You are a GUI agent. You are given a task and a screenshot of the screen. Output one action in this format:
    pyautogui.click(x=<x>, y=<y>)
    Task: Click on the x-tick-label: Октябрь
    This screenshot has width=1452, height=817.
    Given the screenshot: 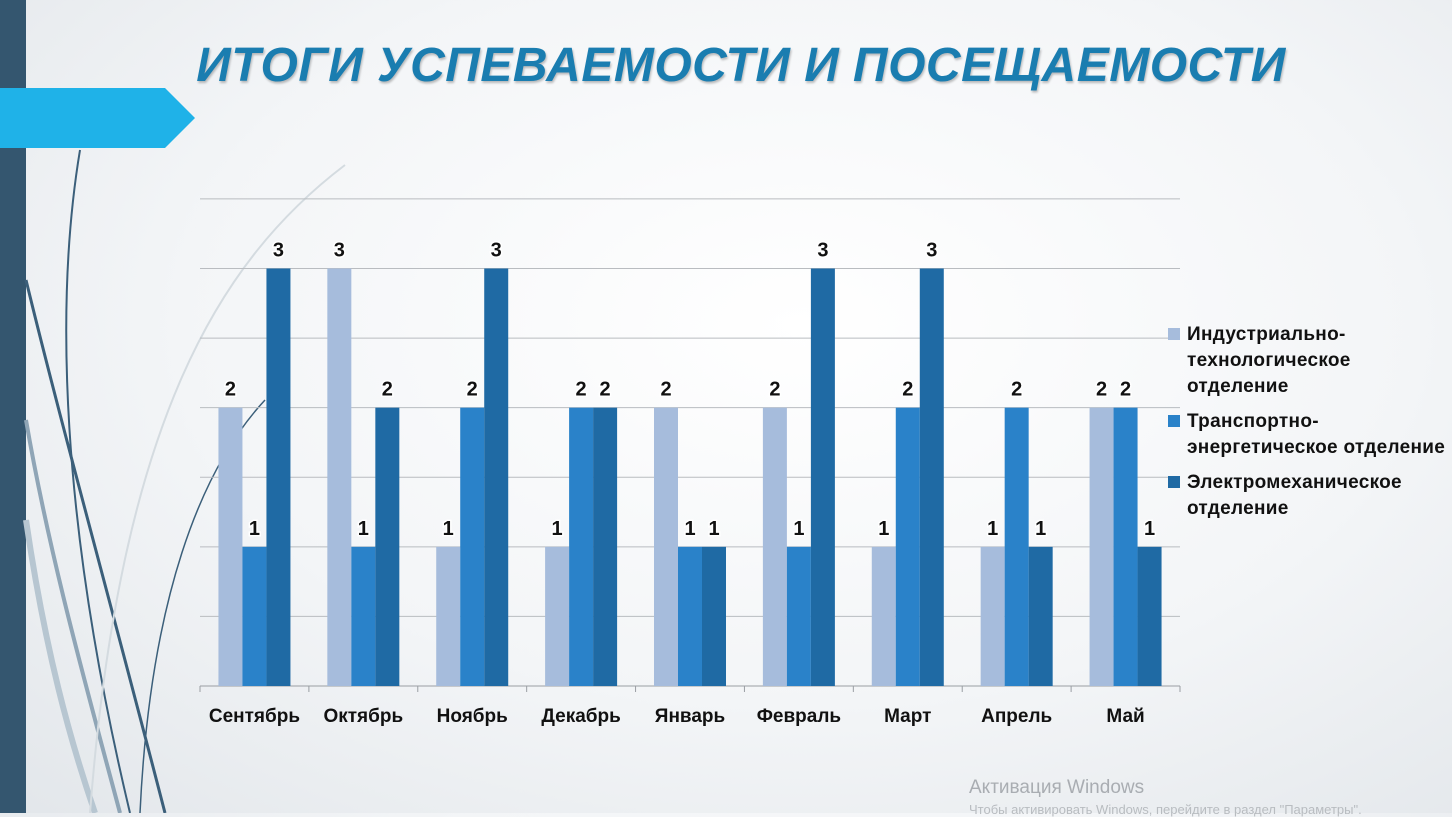 What is the action you would take?
    pyautogui.click(x=363, y=716)
    